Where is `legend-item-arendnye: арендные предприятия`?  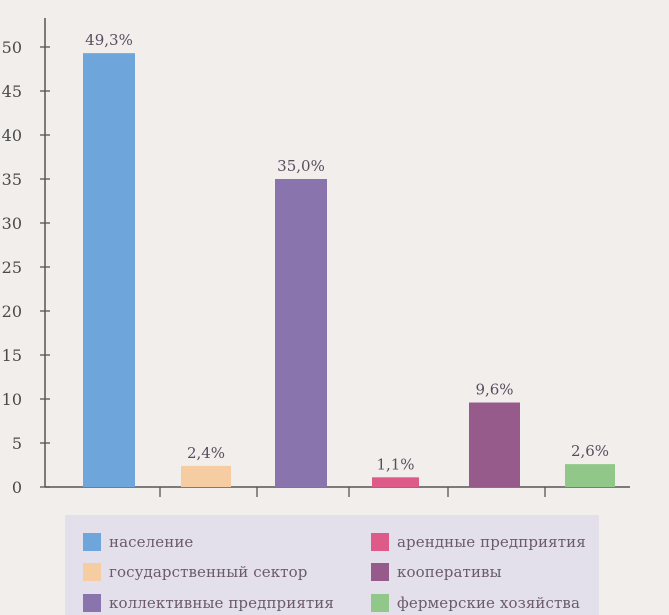 legend-item-arendnye: арендные предприятия is located at coordinates (478, 542).